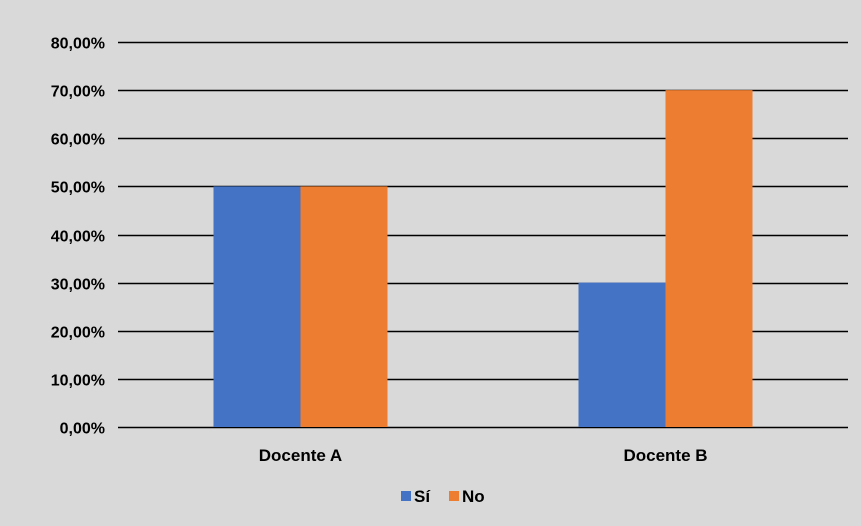 The width and height of the screenshot is (861, 526). I want to click on y-tick-label: 80,00%, so click(78, 44).